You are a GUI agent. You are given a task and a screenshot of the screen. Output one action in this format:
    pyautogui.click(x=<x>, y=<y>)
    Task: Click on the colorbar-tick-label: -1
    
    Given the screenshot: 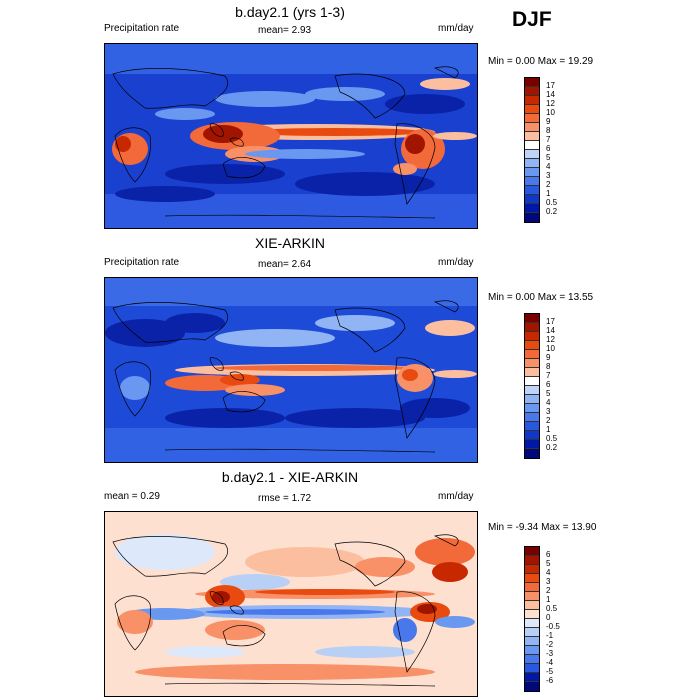 What is the action you would take?
    pyautogui.click(x=550, y=635)
    